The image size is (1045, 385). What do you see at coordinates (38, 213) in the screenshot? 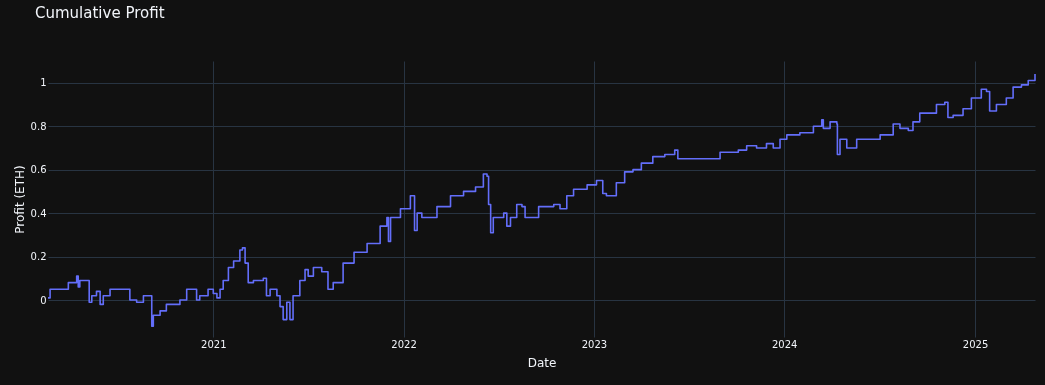
I see `y-tick-label: 0.4` at bounding box center [38, 213].